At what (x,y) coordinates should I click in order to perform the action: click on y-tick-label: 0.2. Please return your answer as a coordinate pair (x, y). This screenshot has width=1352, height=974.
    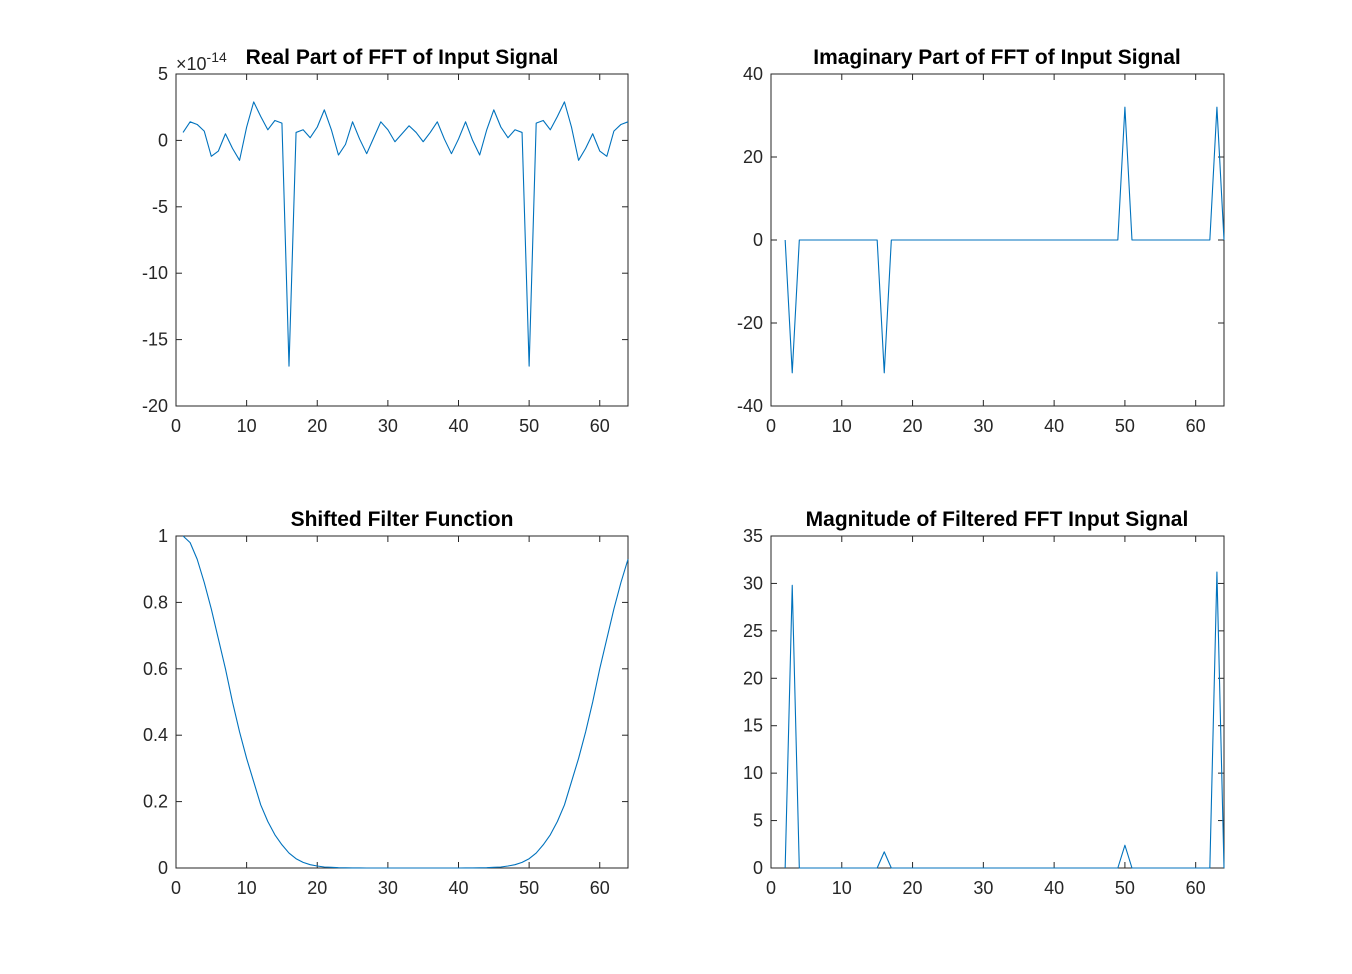
    Looking at the image, I should click on (155, 802).